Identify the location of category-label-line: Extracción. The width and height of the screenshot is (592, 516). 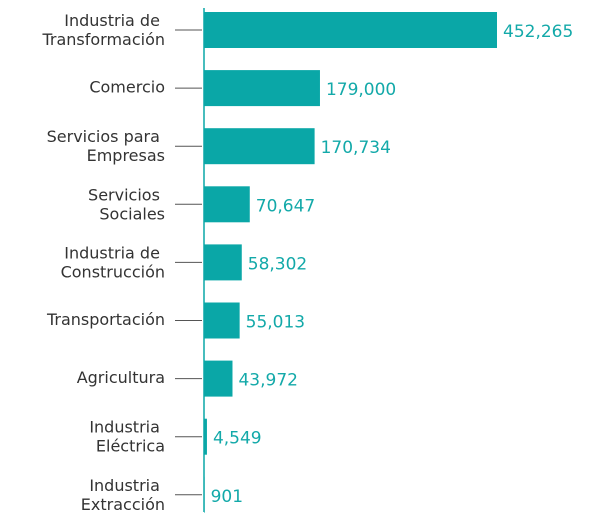
(123, 503).